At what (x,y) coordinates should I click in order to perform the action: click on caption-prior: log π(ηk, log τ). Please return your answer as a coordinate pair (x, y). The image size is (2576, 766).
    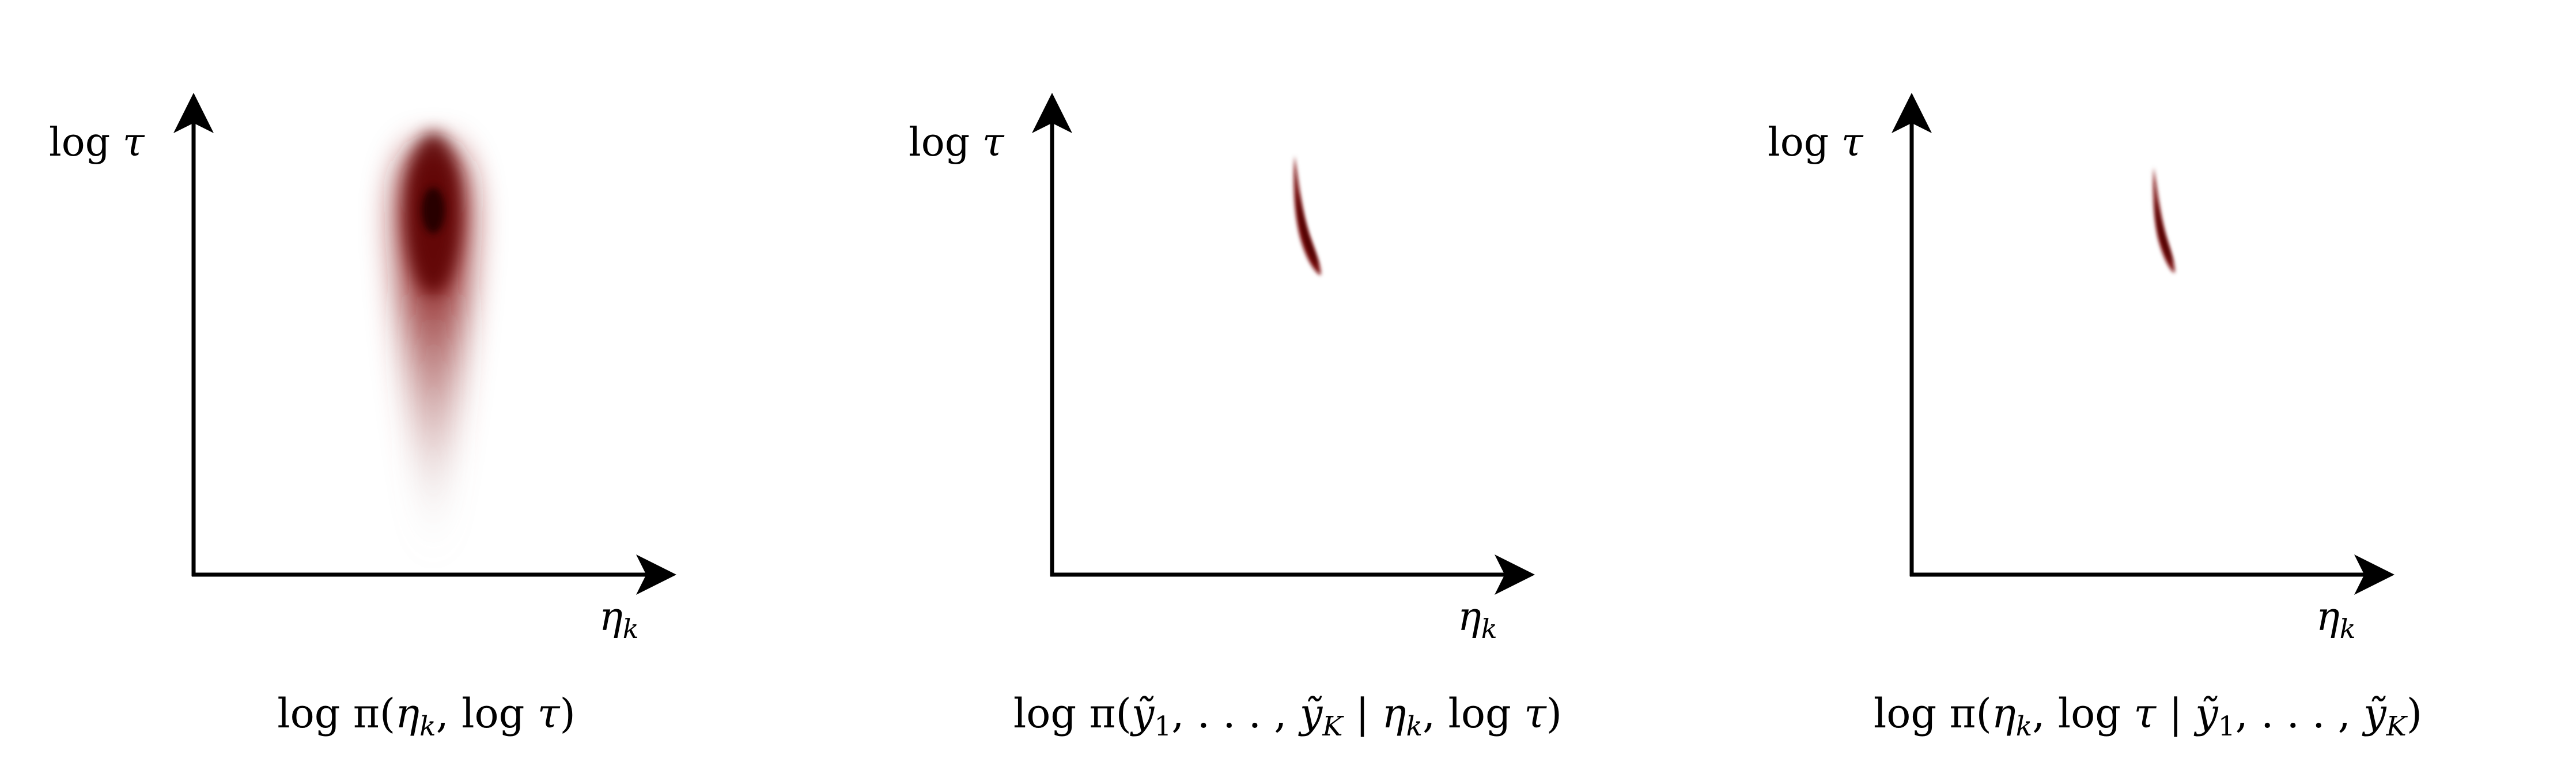
    Looking at the image, I should click on (426, 716).